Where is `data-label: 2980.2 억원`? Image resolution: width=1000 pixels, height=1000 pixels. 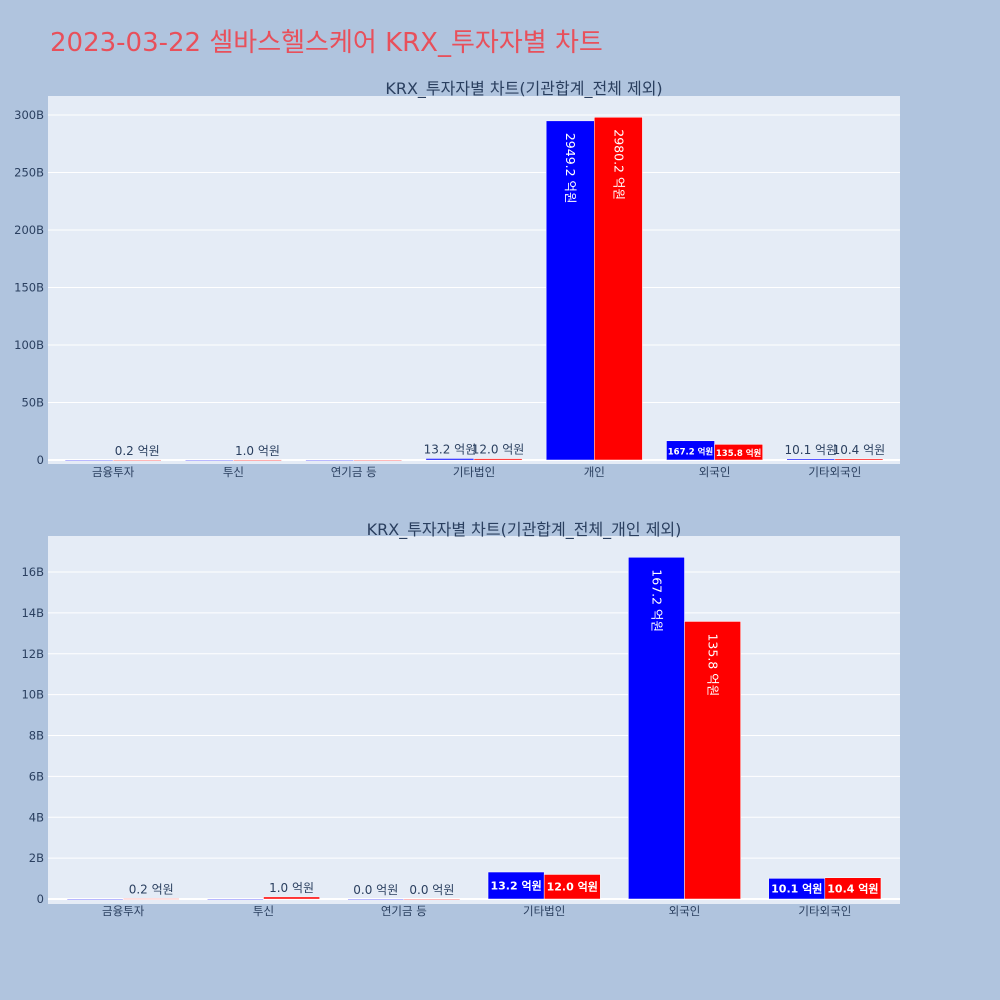
data-label: 2980.2 억원 is located at coordinates (618, 164).